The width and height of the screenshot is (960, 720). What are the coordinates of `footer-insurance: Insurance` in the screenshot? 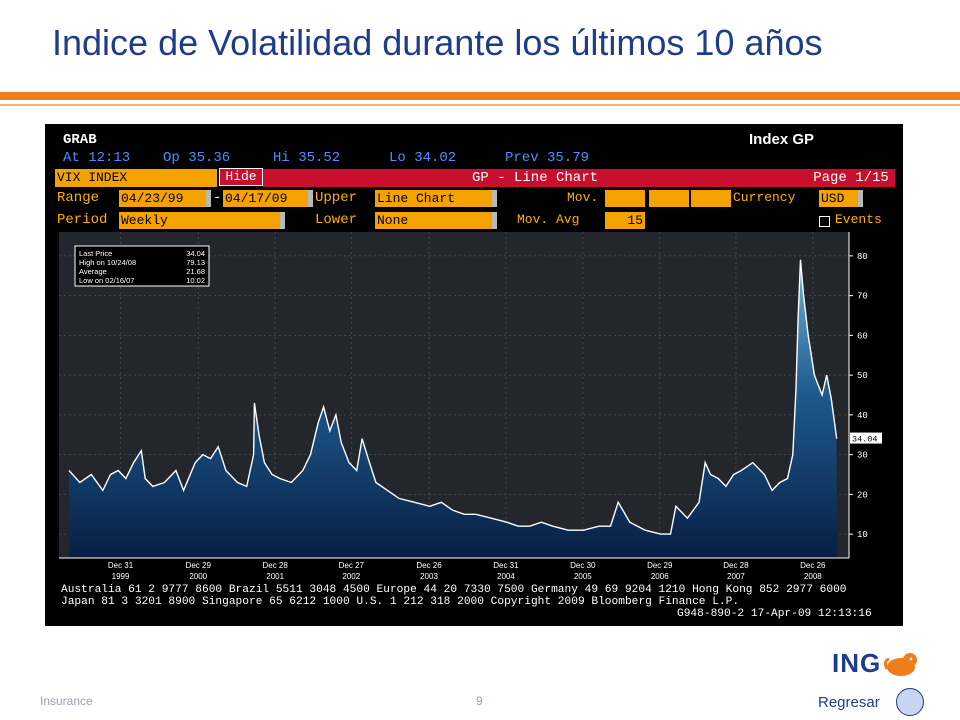 It's located at (66, 701).